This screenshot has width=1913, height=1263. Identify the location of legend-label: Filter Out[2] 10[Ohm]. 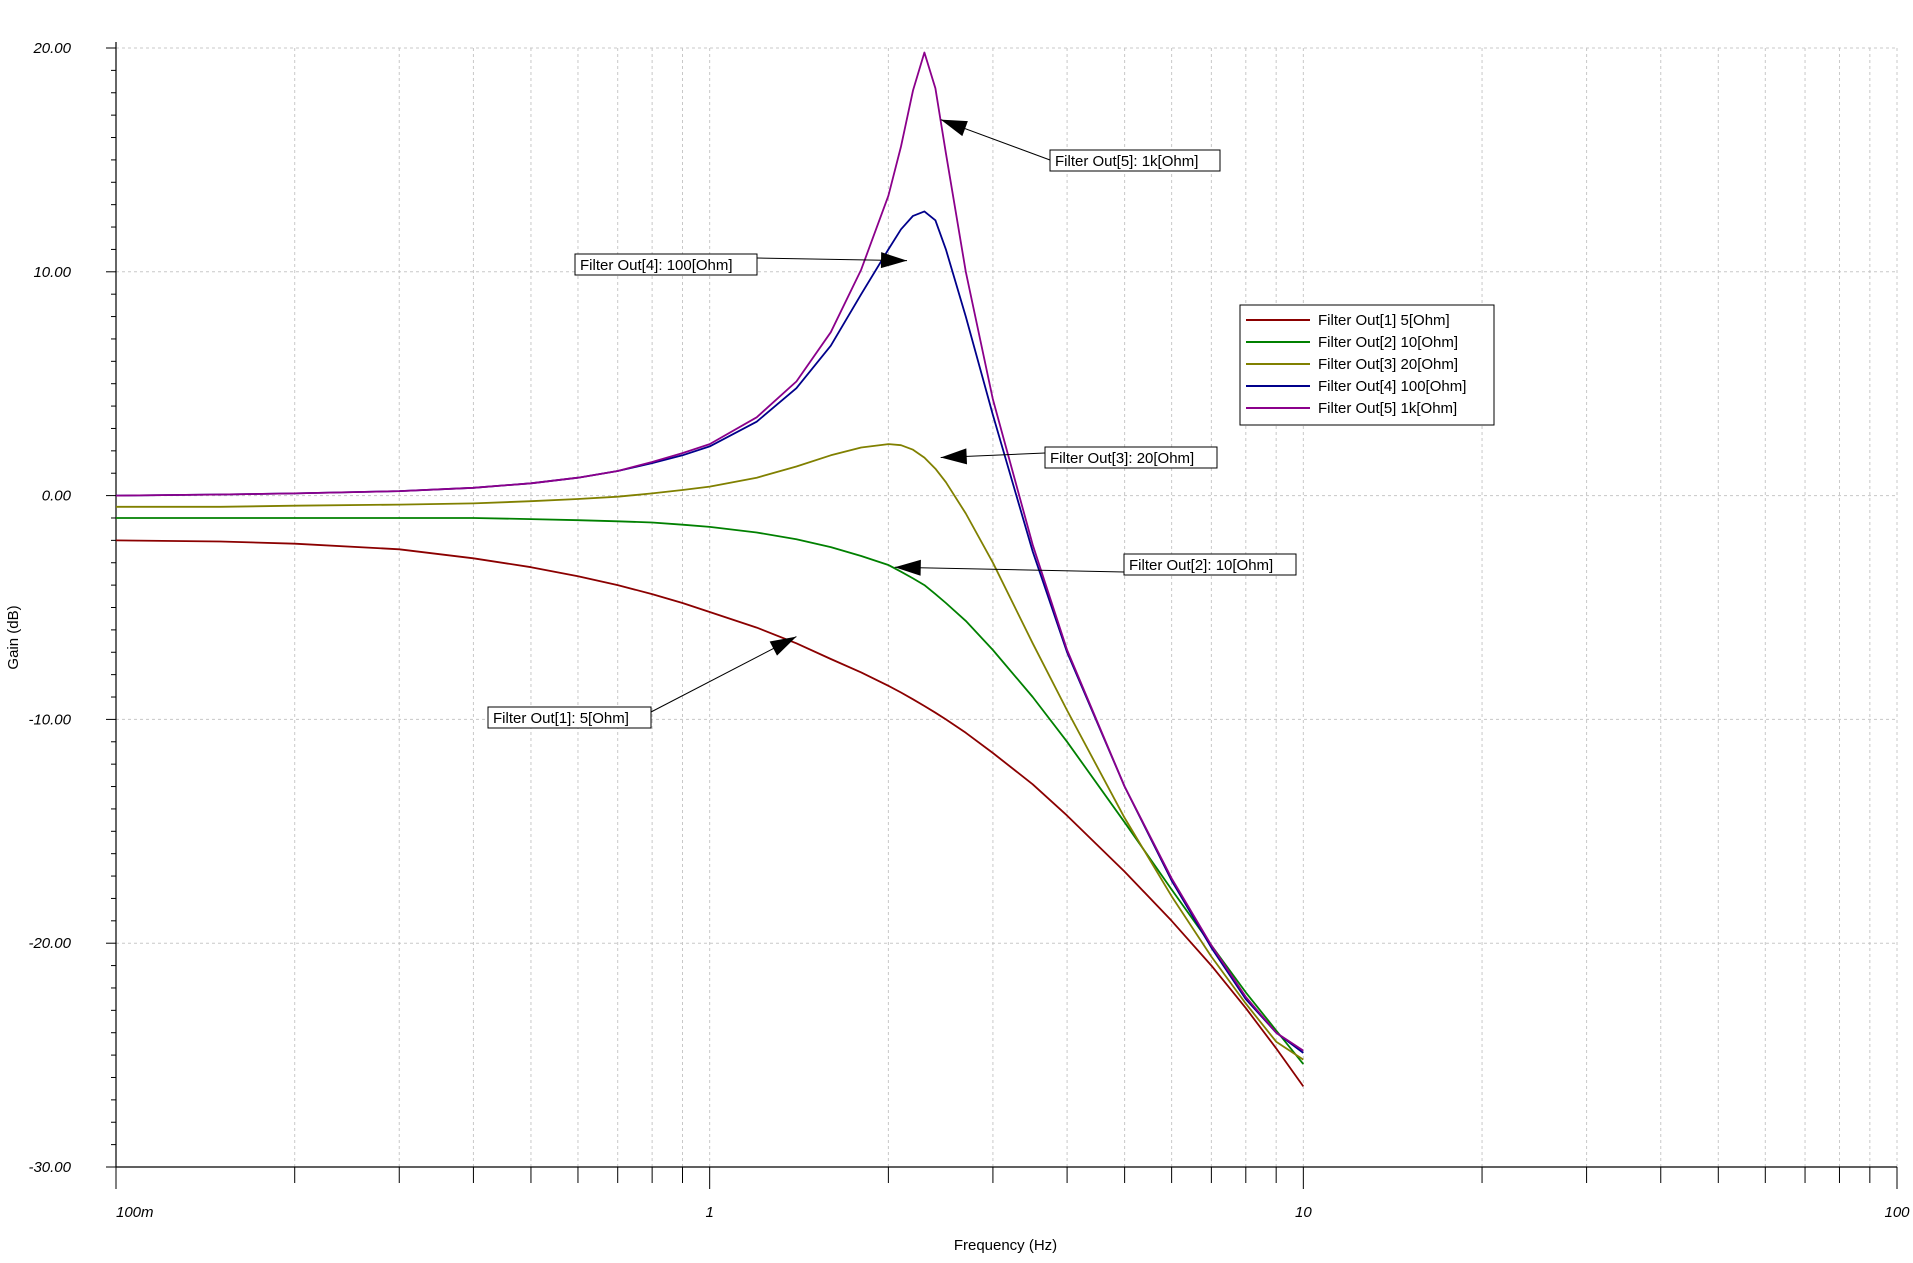
(1388, 342).